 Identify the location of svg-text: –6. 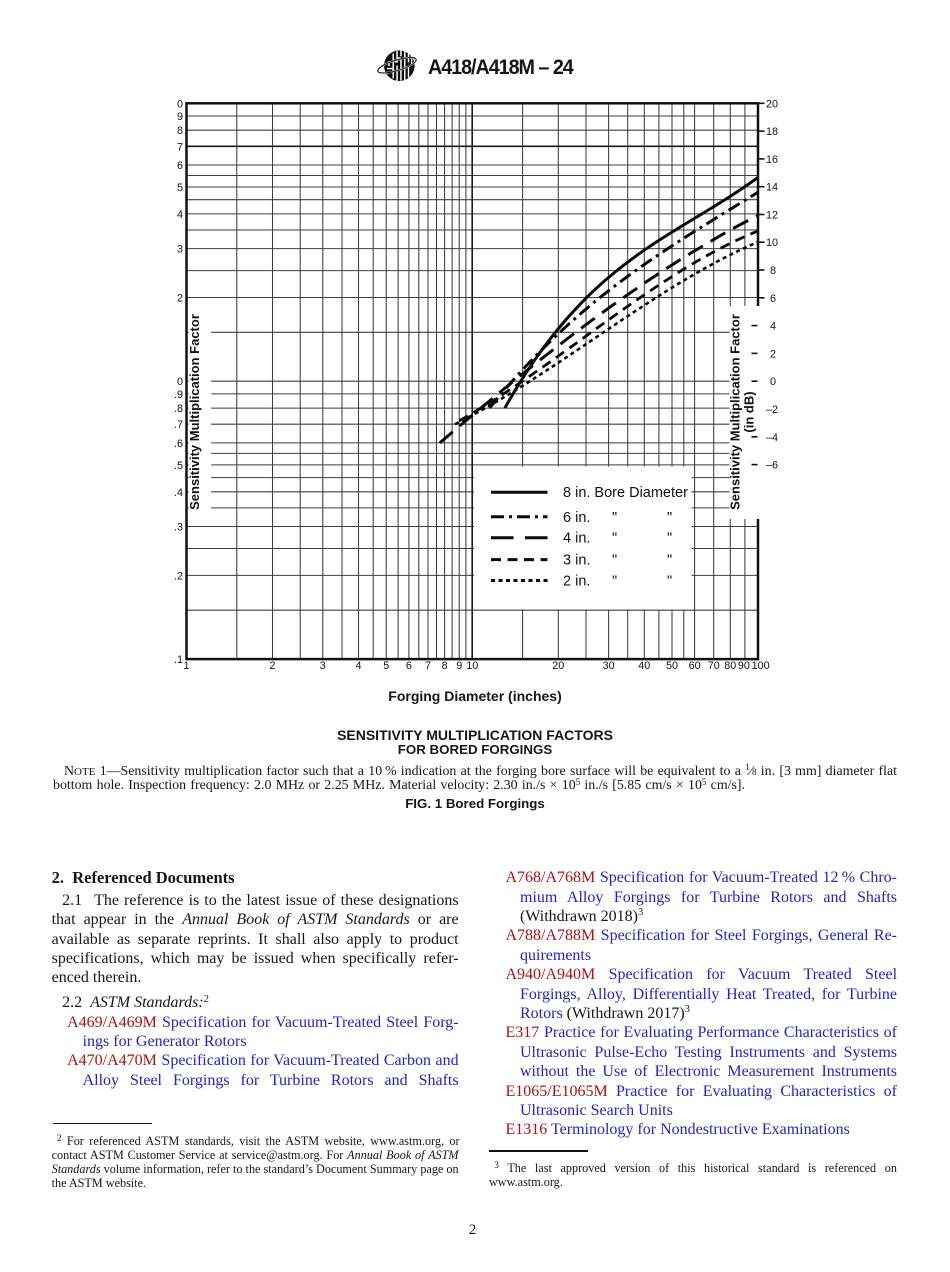
(772, 466).